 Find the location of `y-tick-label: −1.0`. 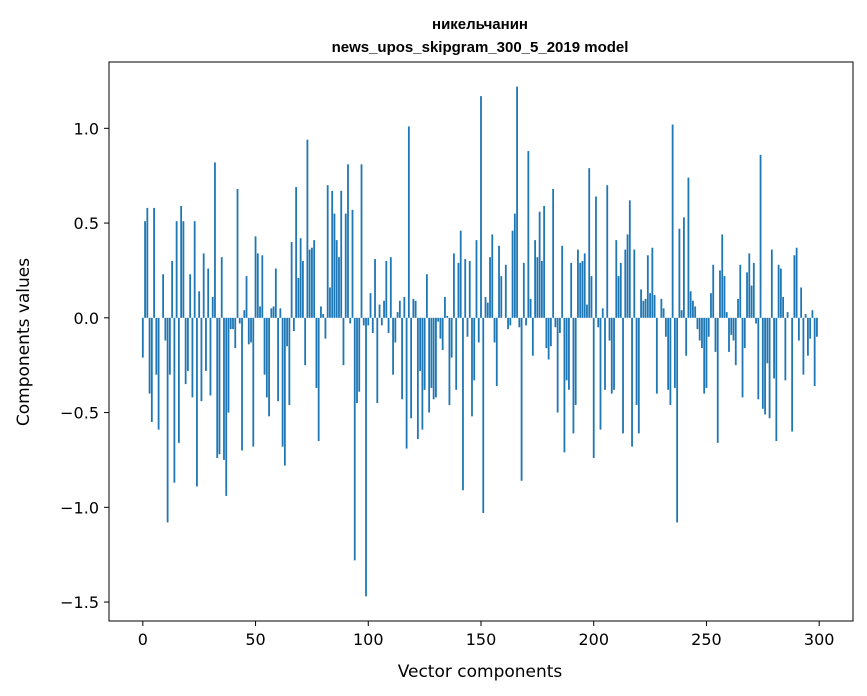

y-tick-label: −1.0 is located at coordinates (79, 507).